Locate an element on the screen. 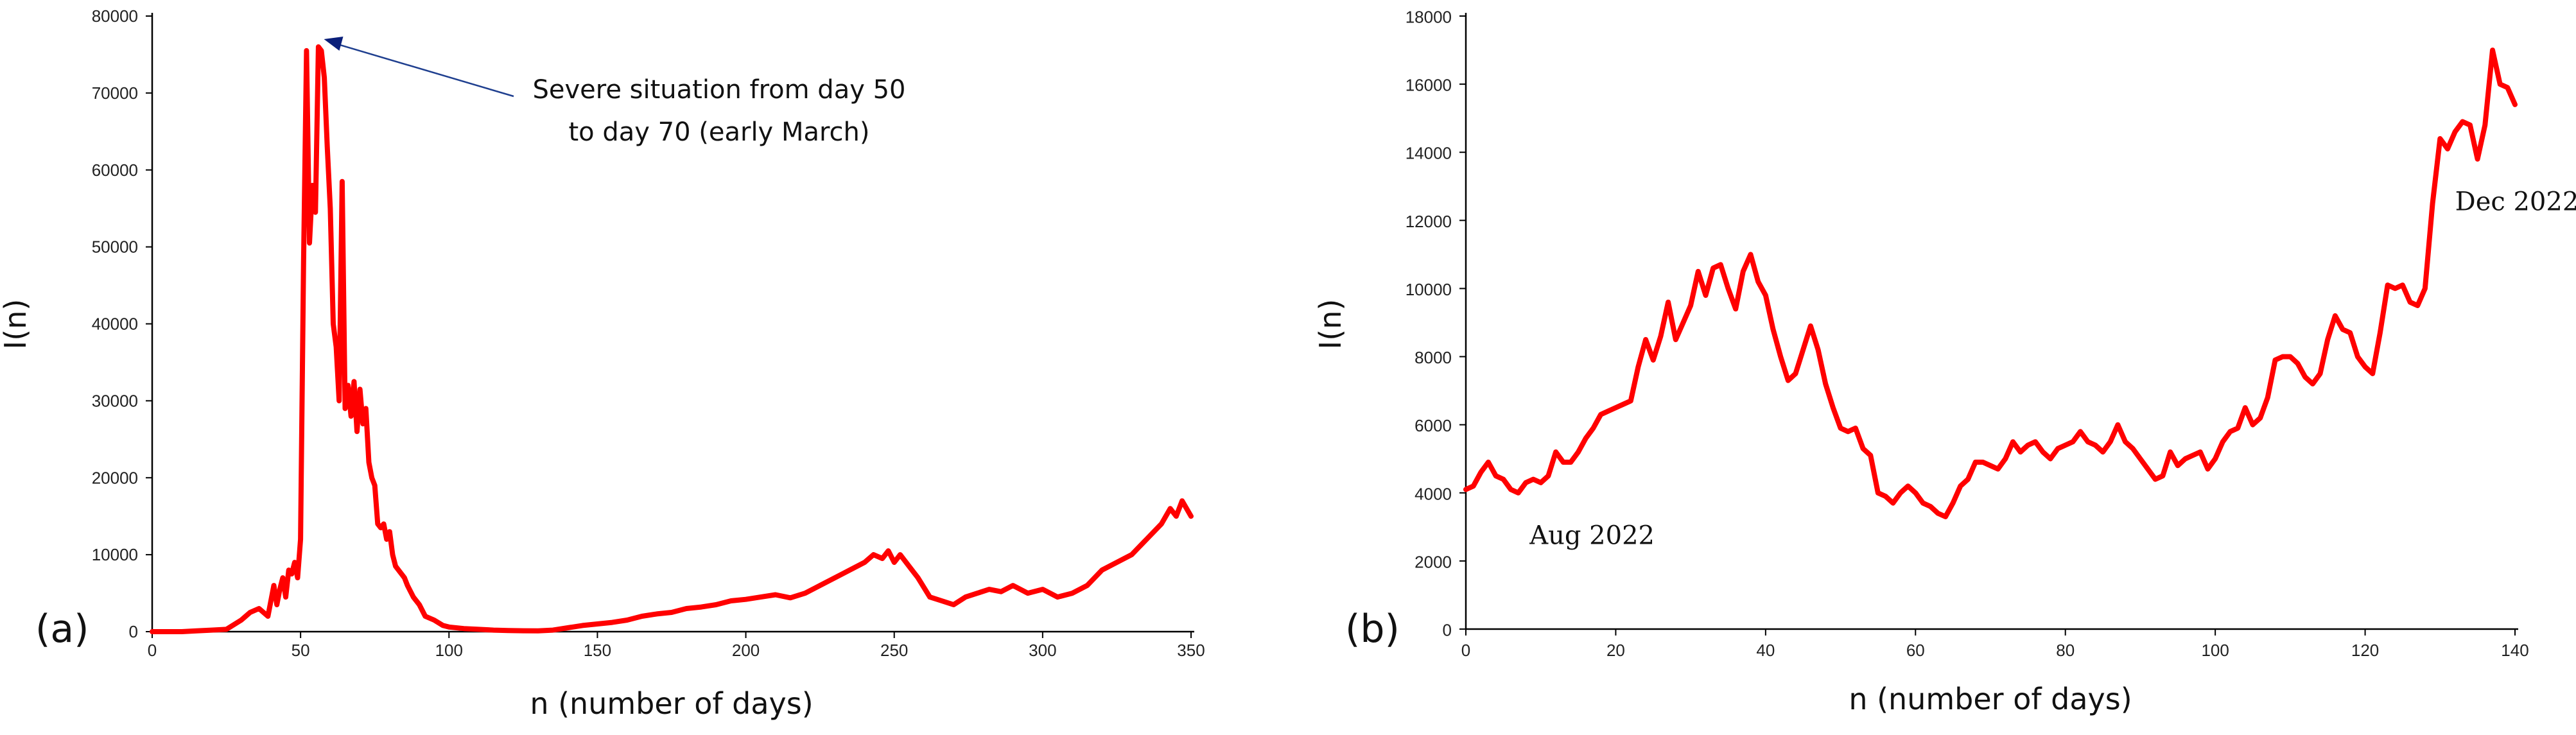 This screenshot has width=2576, height=735. annotation-text-line2: to day 70 (early March) is located at coordinates (719, 132).